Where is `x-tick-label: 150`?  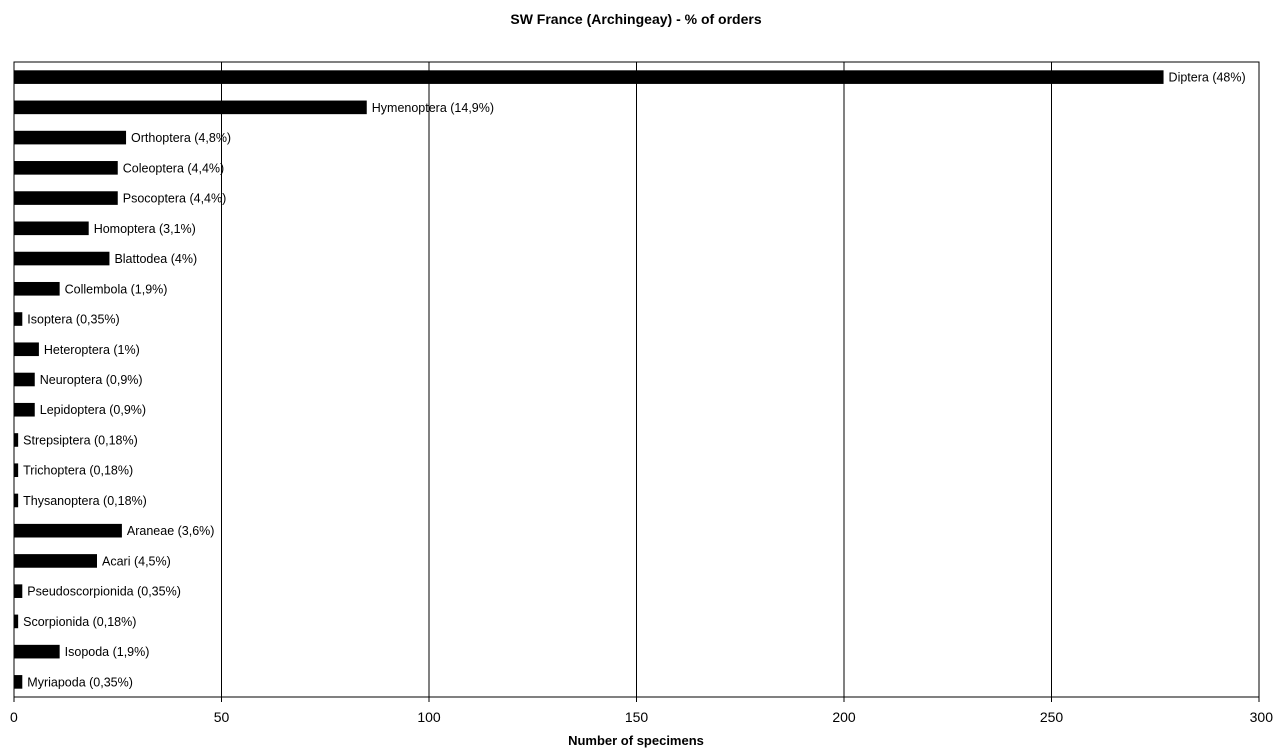
x-tick-label: 150 is located at coordinates (637, 717).